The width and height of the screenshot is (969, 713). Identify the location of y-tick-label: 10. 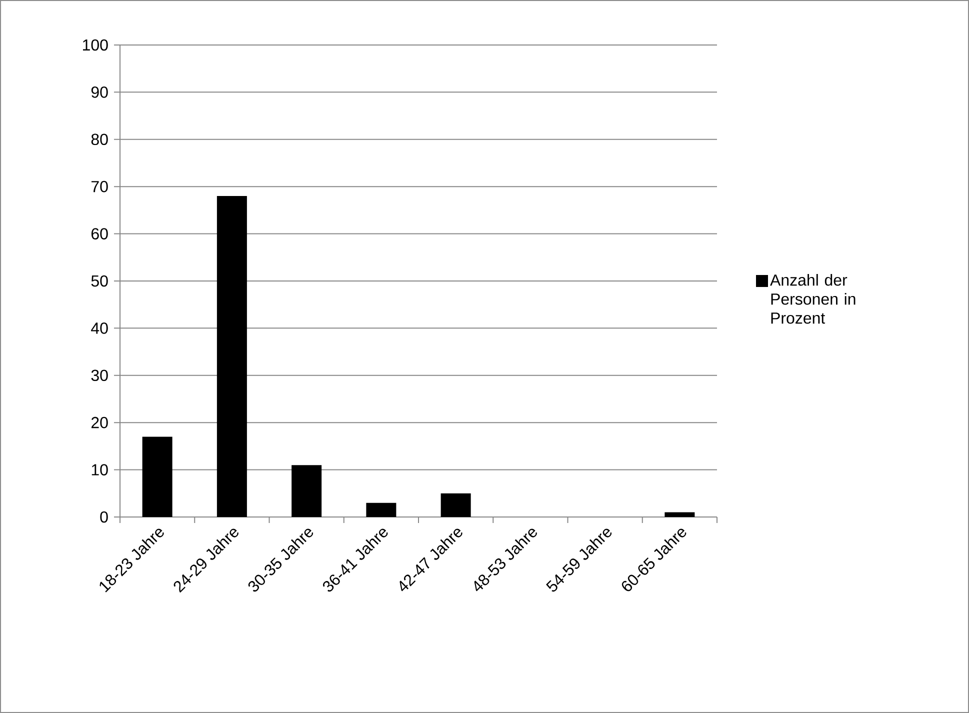
(100, 470).